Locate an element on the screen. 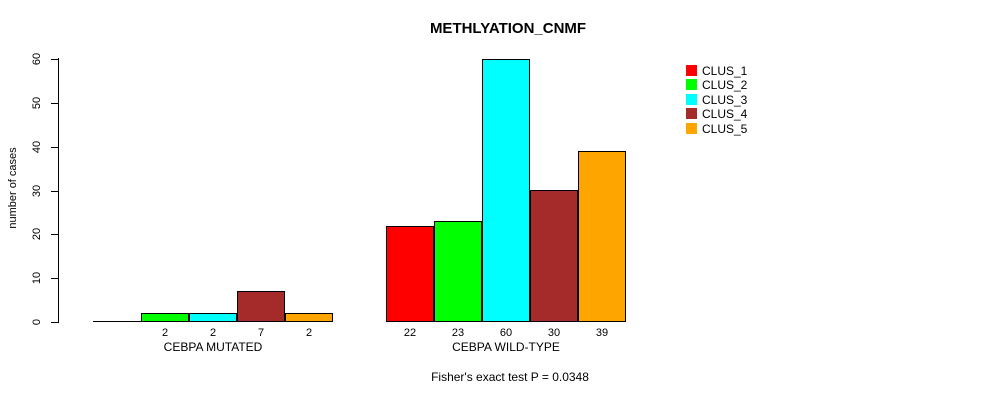 This screenshot has width=990, height=400. legend-label-clus_2: CLUS_2 is located at coordinates (725, 85).